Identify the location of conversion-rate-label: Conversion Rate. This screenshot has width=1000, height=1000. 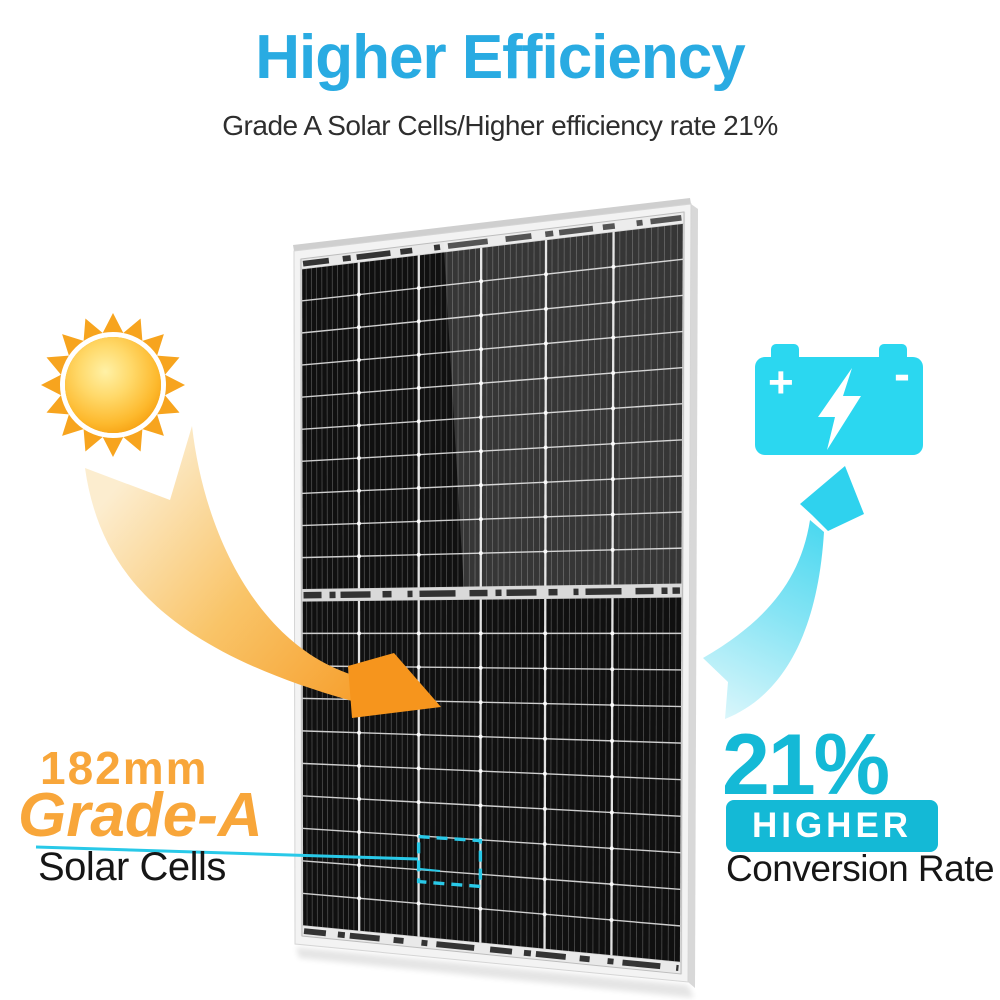
(860, 868).